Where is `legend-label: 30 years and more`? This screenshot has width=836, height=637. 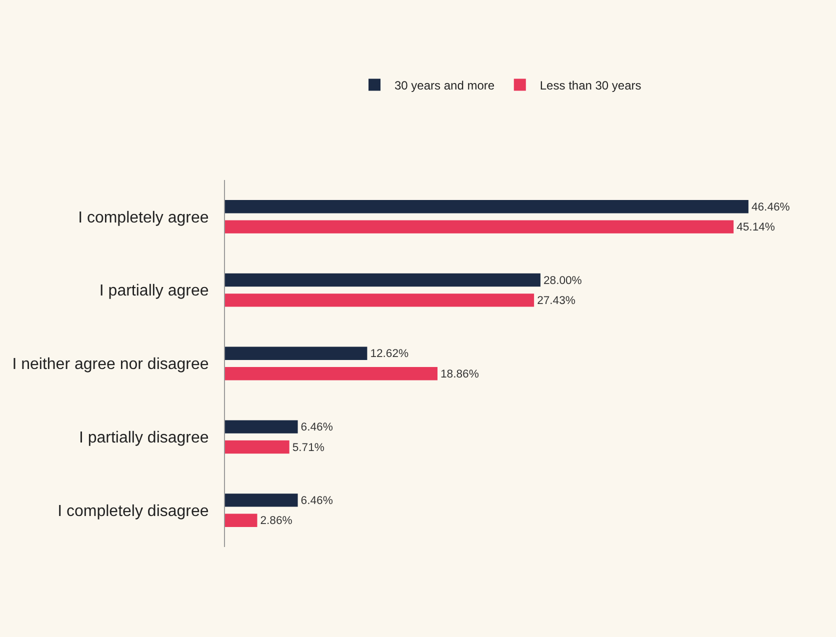 legend-label: 30 years and more is located at coordinates (444, 85).